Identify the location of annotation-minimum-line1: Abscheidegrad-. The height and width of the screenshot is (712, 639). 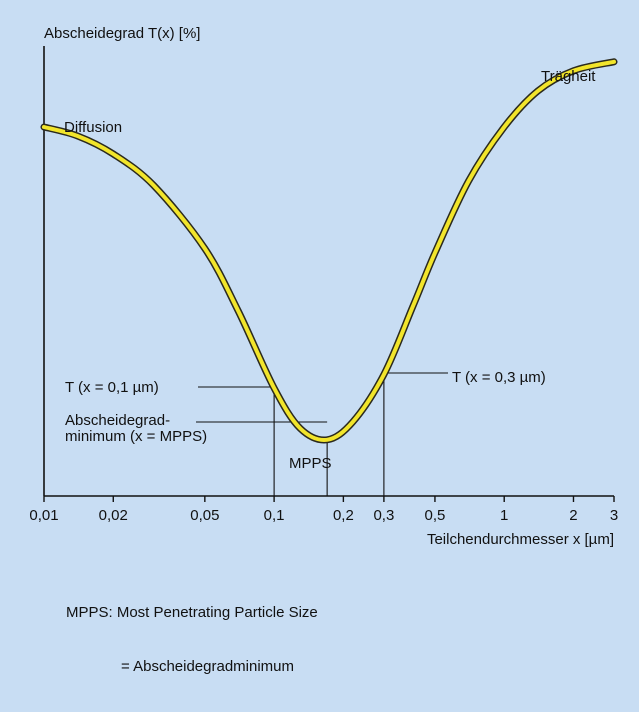
(117, 420).